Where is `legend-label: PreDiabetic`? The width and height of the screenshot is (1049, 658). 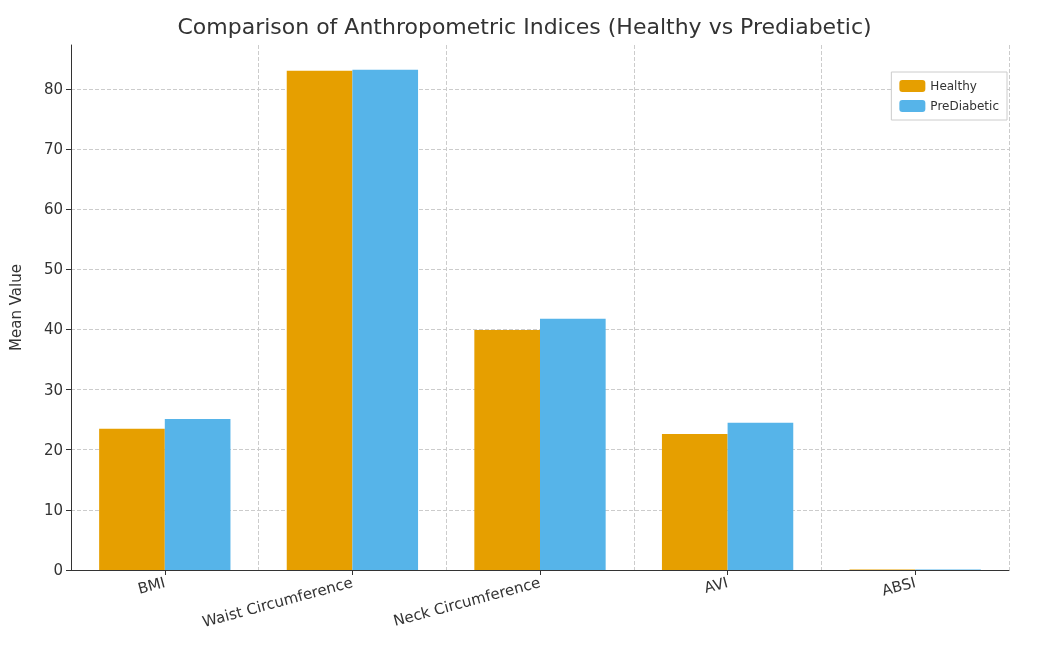
legend-label: PreDiabetic is located at coordinates (965, 106).